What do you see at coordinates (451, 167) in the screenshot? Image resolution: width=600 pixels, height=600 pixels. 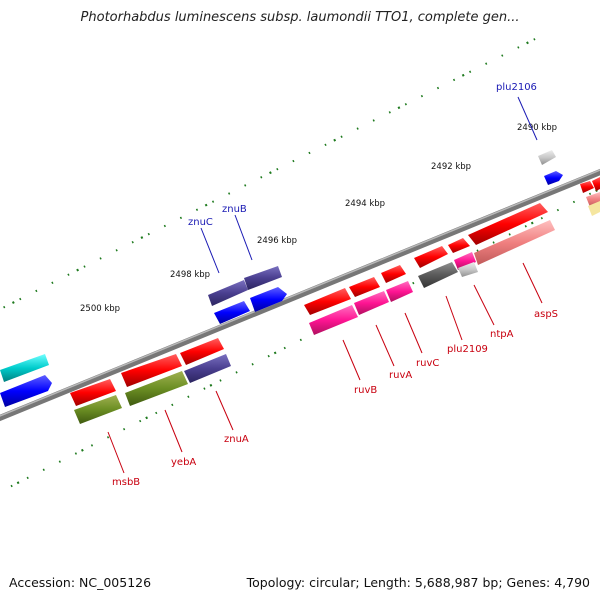 I see `scale-label: 2492 kbp` at bounding box center [451, 167].